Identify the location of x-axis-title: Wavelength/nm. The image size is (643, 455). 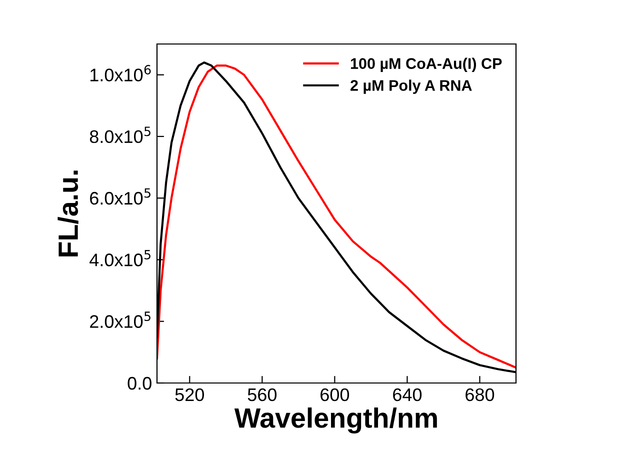
(335, 420).